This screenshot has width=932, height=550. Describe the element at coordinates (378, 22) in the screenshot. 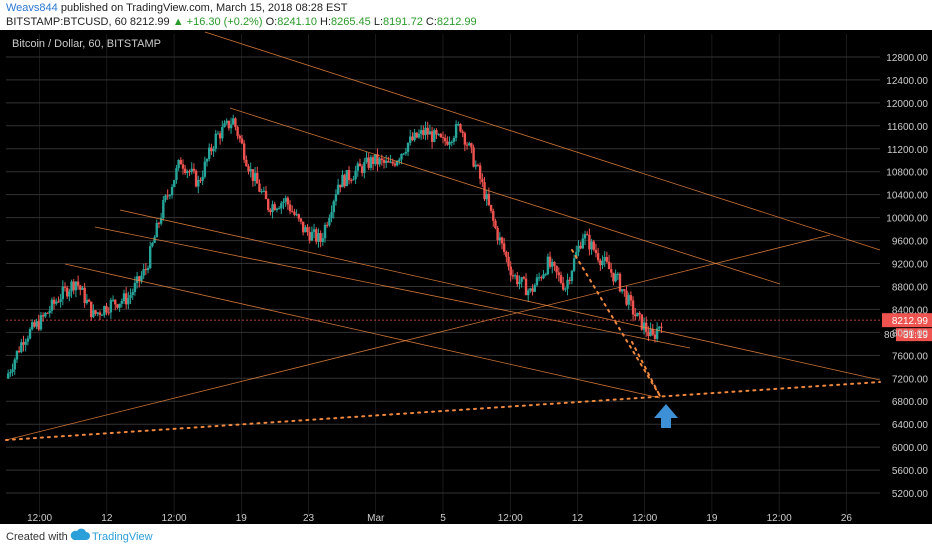

I see `low-label: L:` at that location.